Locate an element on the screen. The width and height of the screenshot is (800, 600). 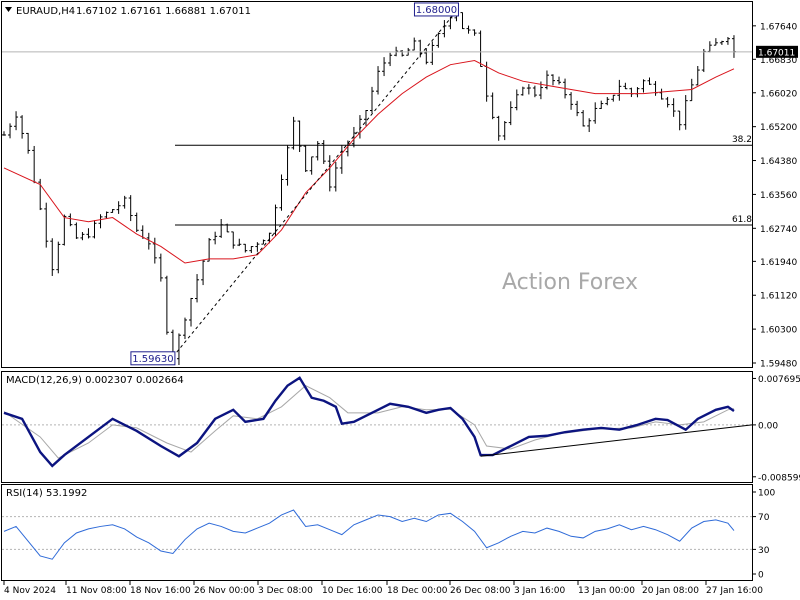
price-y-label-3: 1.65200 is located at coordinates (778, 128).